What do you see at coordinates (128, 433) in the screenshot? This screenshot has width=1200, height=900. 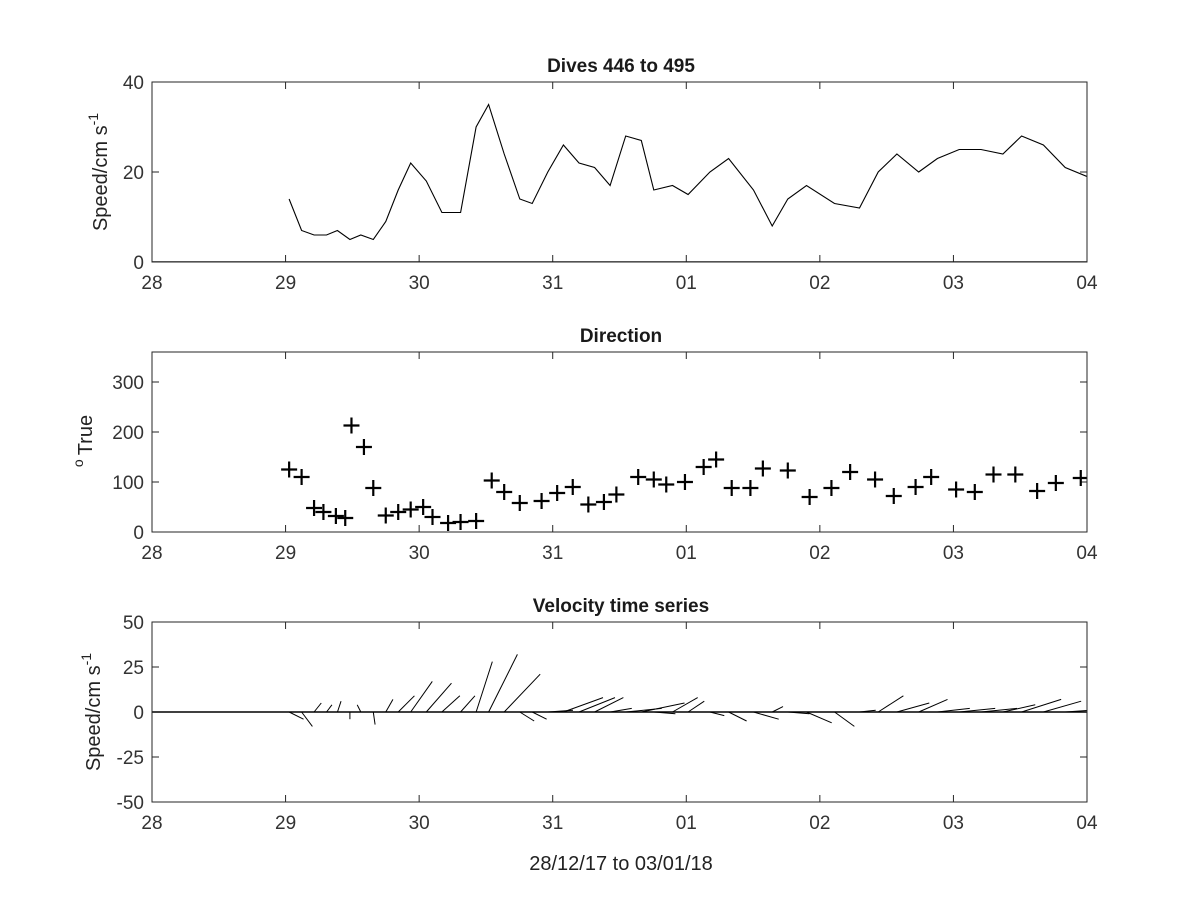 I see `direction-ytick-label: 200` at bounding box center [128, 433].